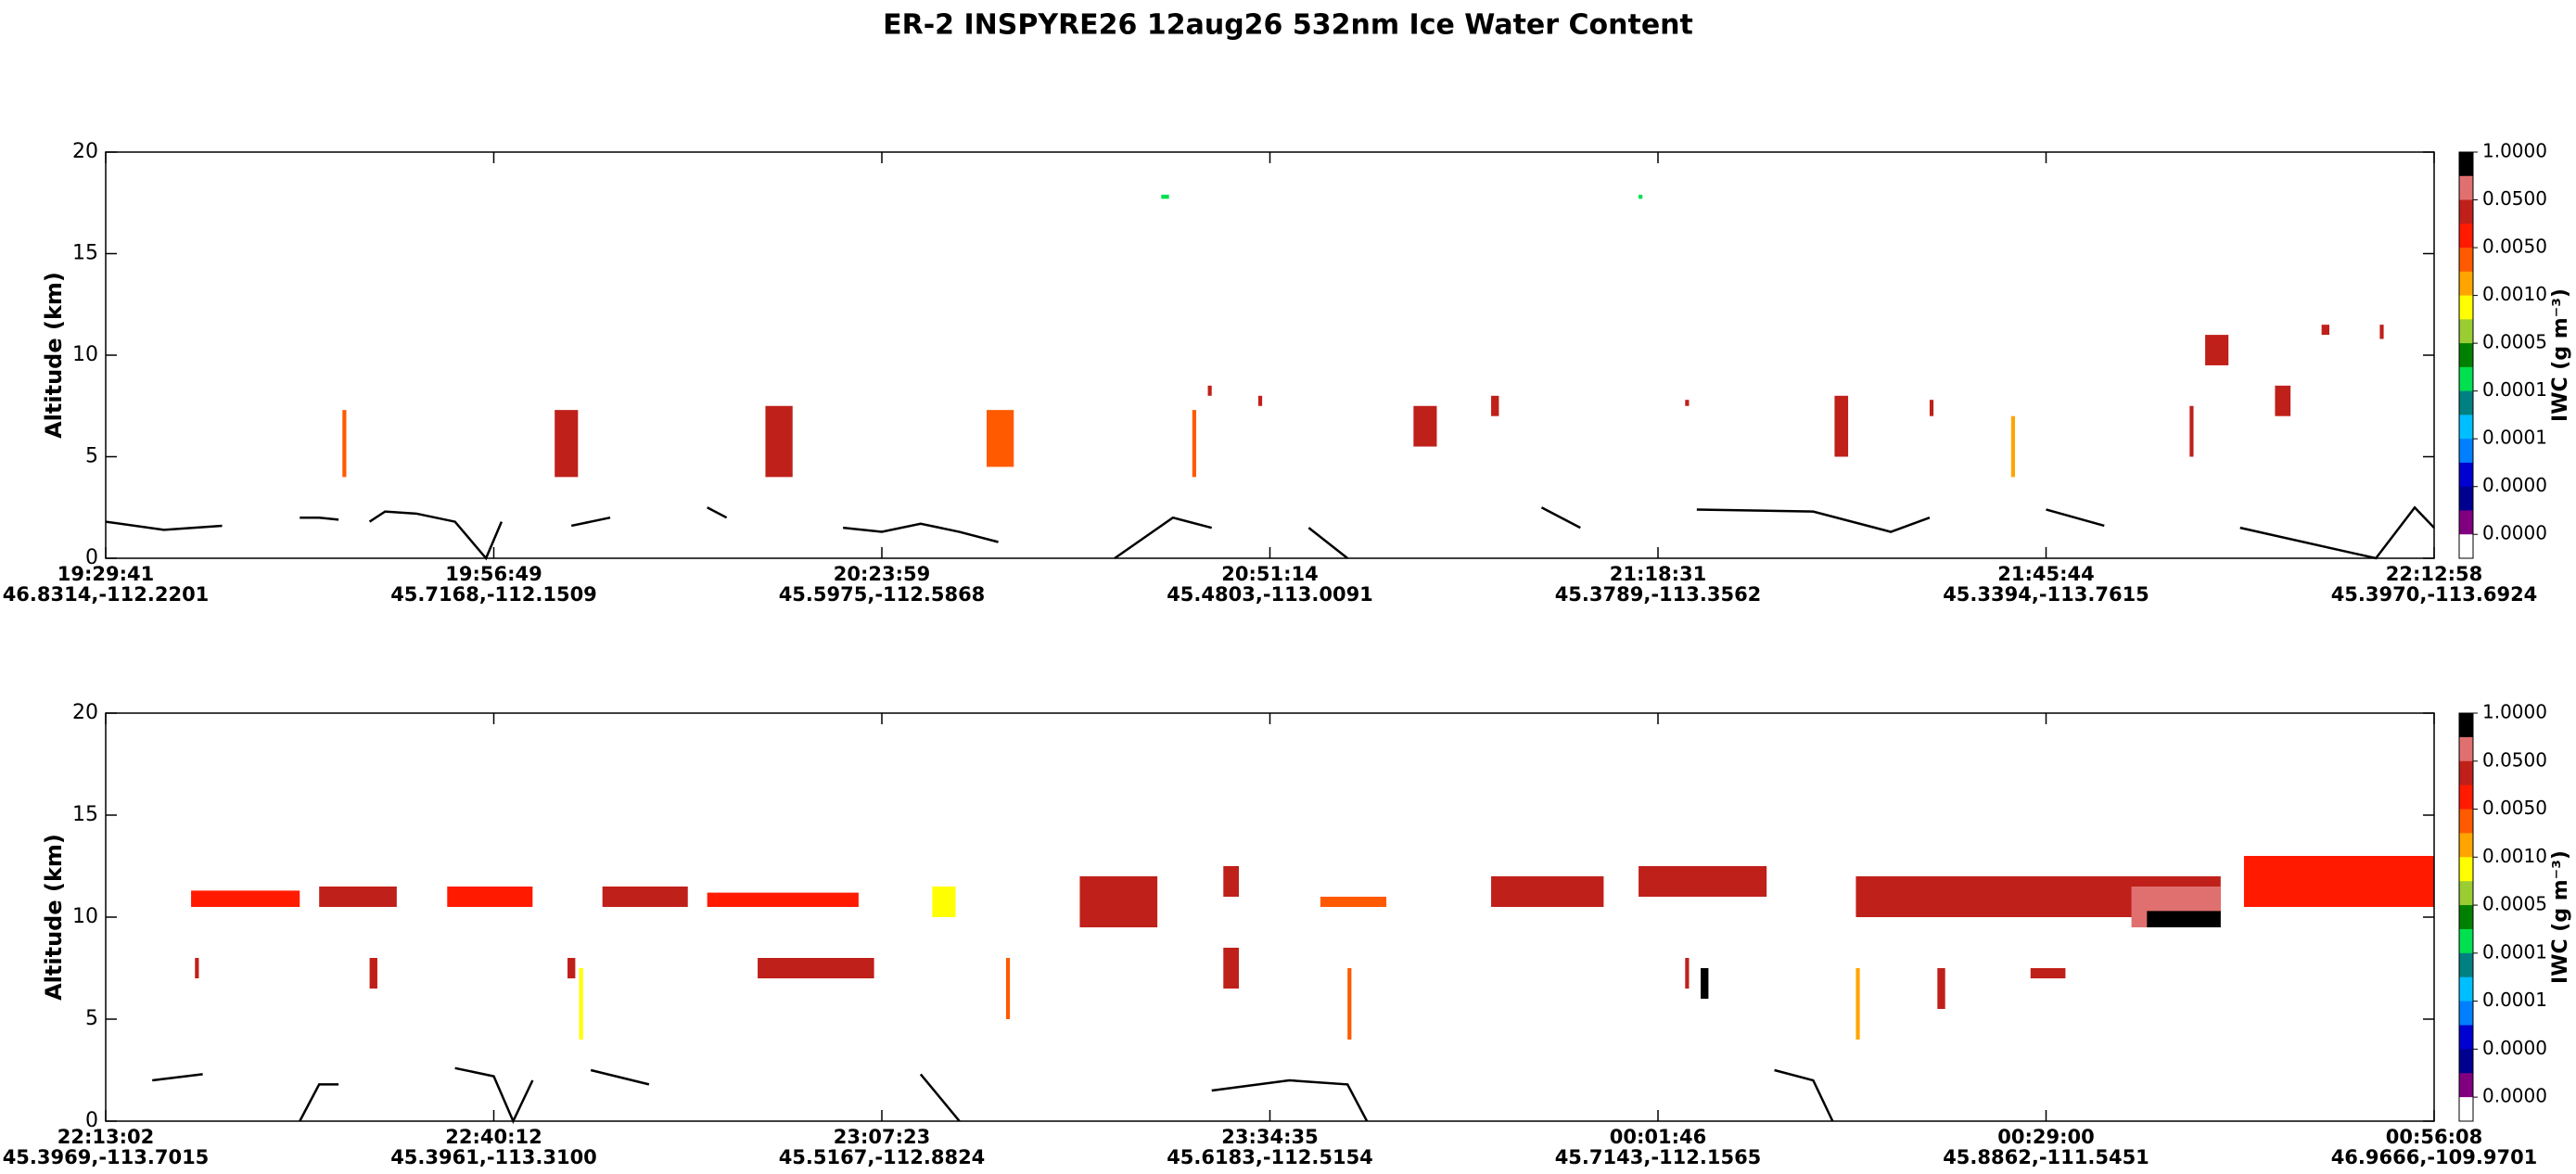  I want to click on x-tick-location: 45.5167,-112.8824, so click(883, 1157).